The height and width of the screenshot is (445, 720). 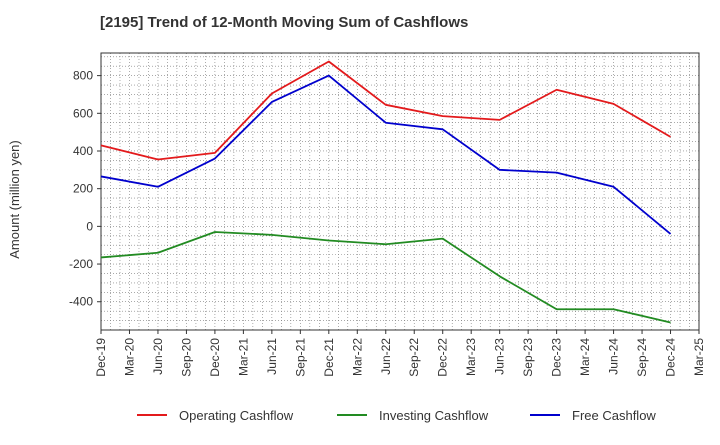 I want to click on legend-label: Free Cashflow, so click(x=614, y=415).